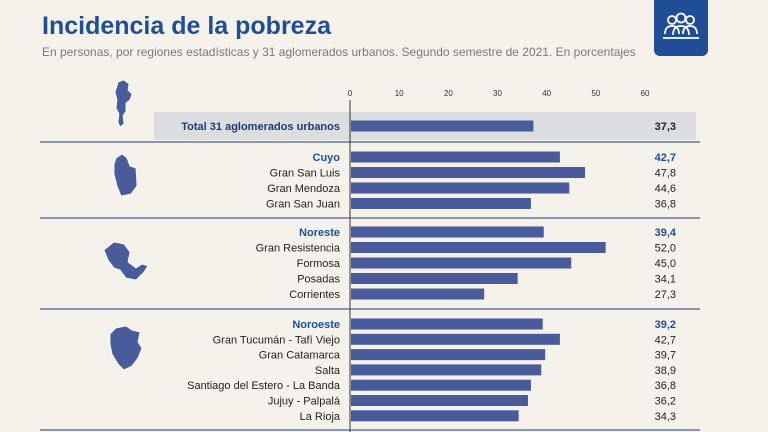  I want to click on row-label: Total 31 aglomerados urbanos, so click(260, 127).